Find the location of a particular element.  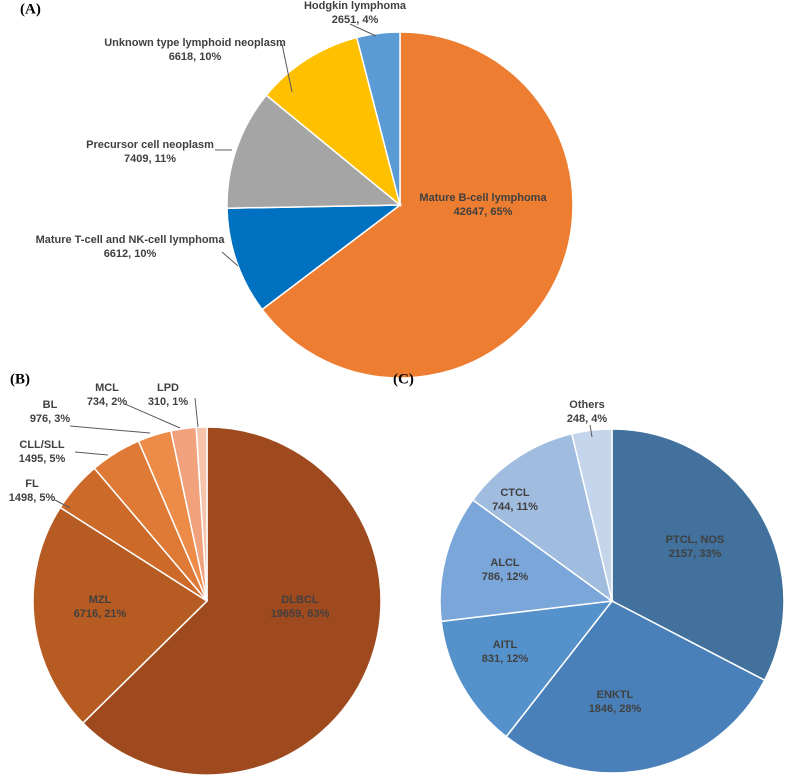

slice-label: LPD is located at coordinates (168, 388).